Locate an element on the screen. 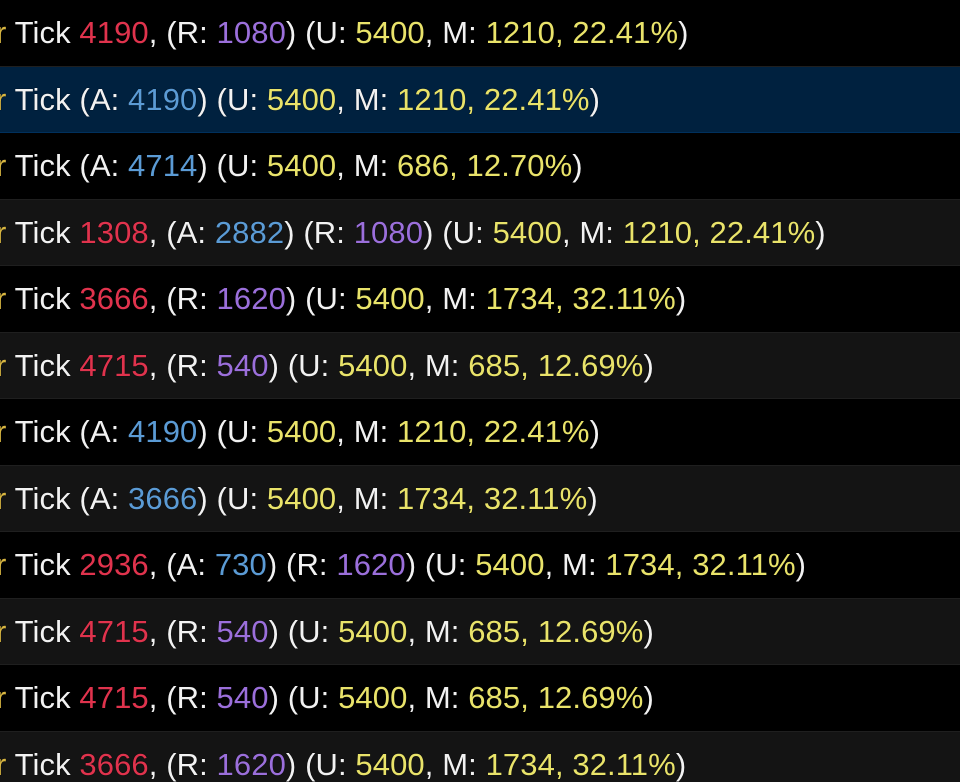  log-row-tick-value: 2936 is located at coordinates (114, 565).